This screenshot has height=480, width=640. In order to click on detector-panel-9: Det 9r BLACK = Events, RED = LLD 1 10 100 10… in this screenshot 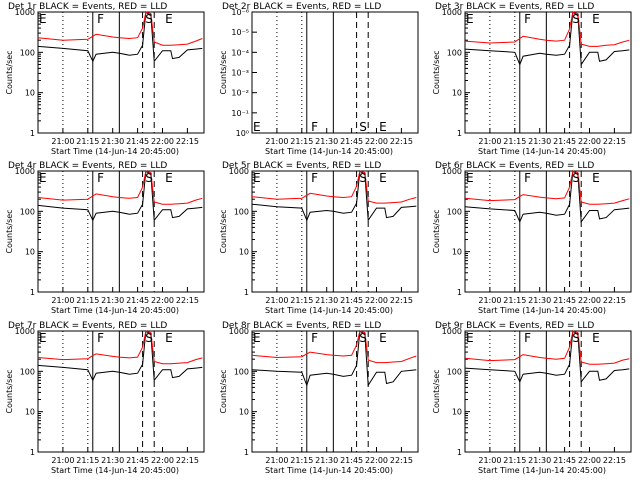, I will do `click(532, 398)`.